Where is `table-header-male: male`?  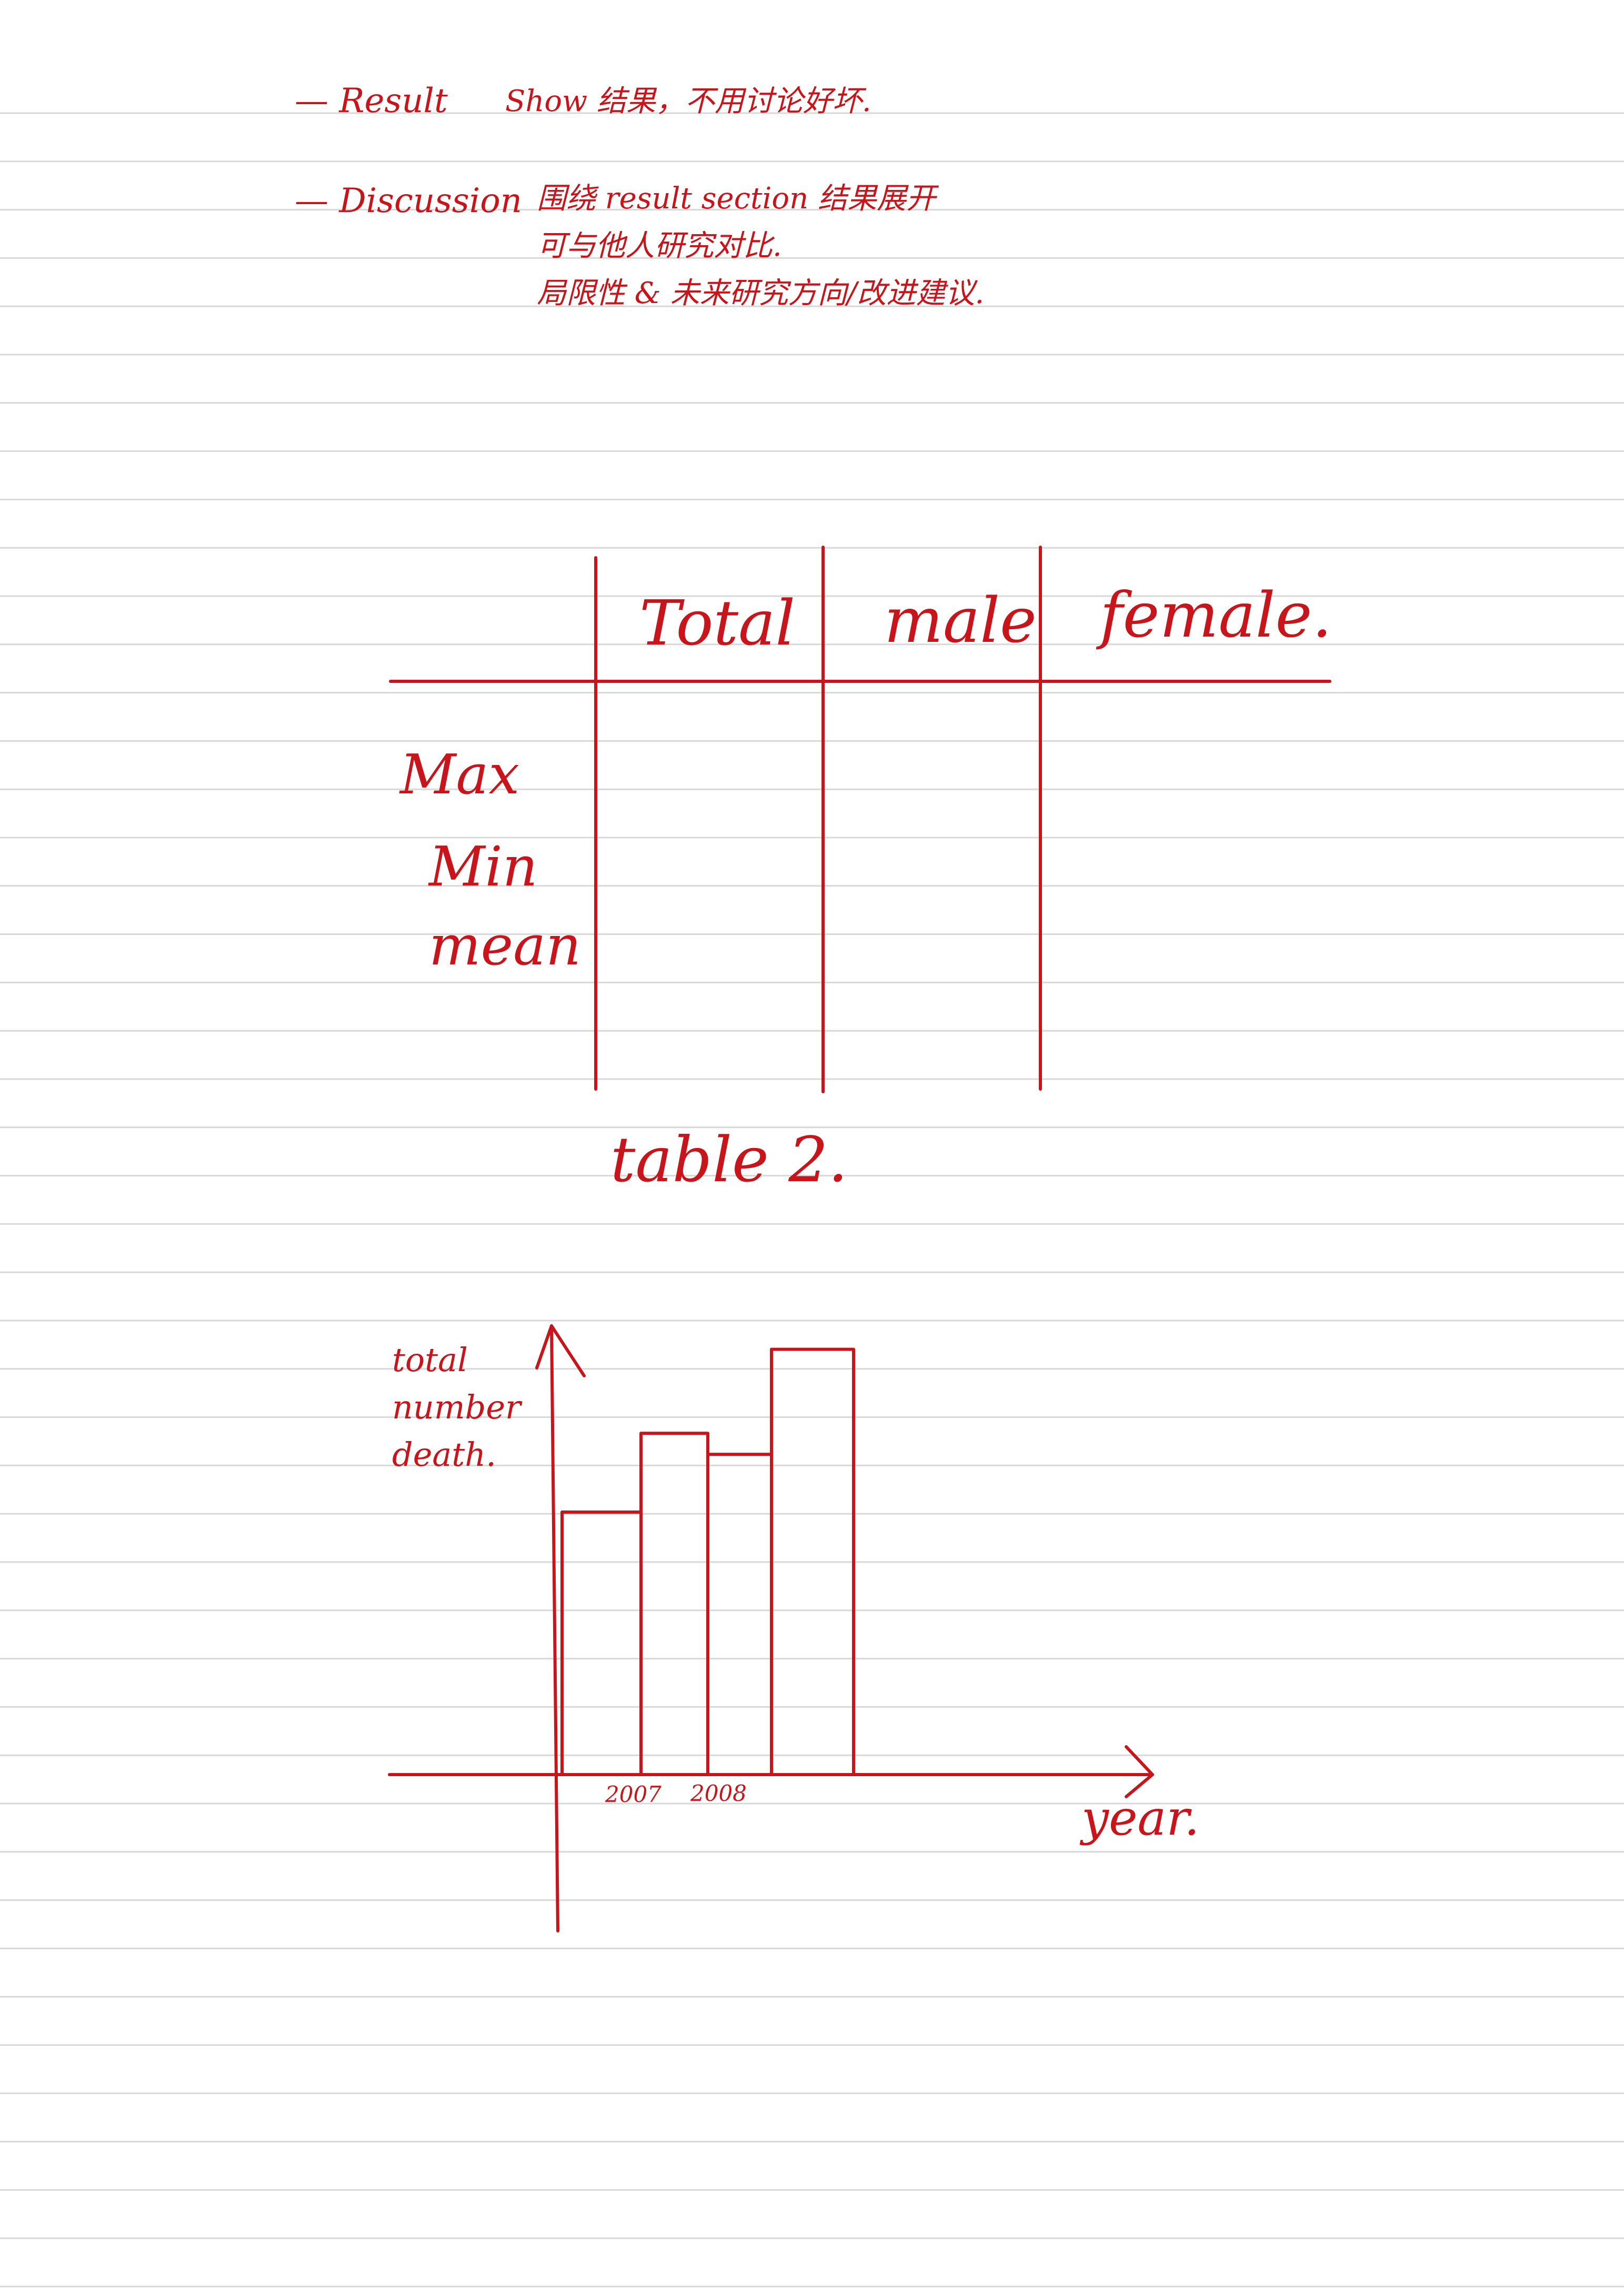
table-header-male: male is located at coordinates (960, 620).